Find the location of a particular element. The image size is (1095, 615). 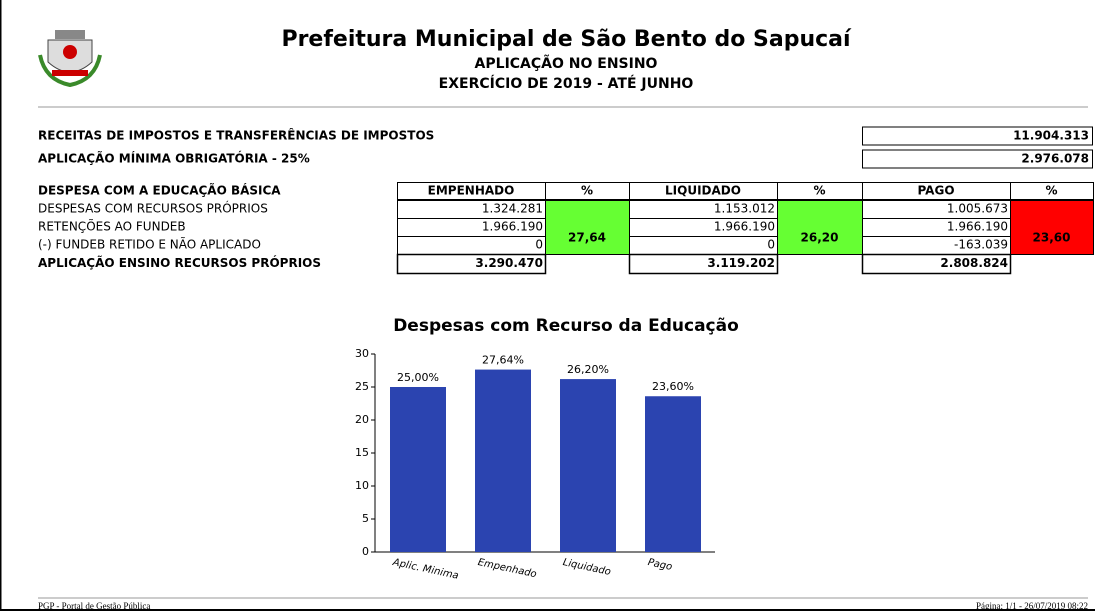

y-tick-label: 15 is located at coordinates (362, 452).